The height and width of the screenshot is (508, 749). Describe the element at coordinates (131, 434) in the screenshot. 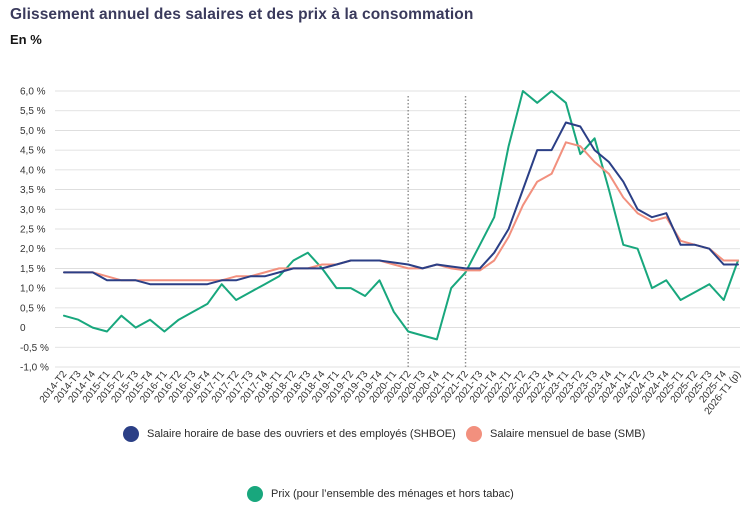

I see `legend-swatch-shboe` at that location.